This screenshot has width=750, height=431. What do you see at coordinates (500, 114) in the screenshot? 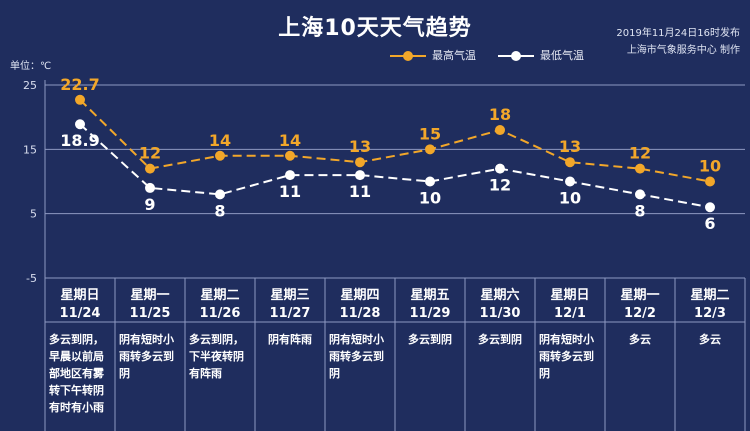
I see `high-temp-label: 18` at bounding box center [500, 114].